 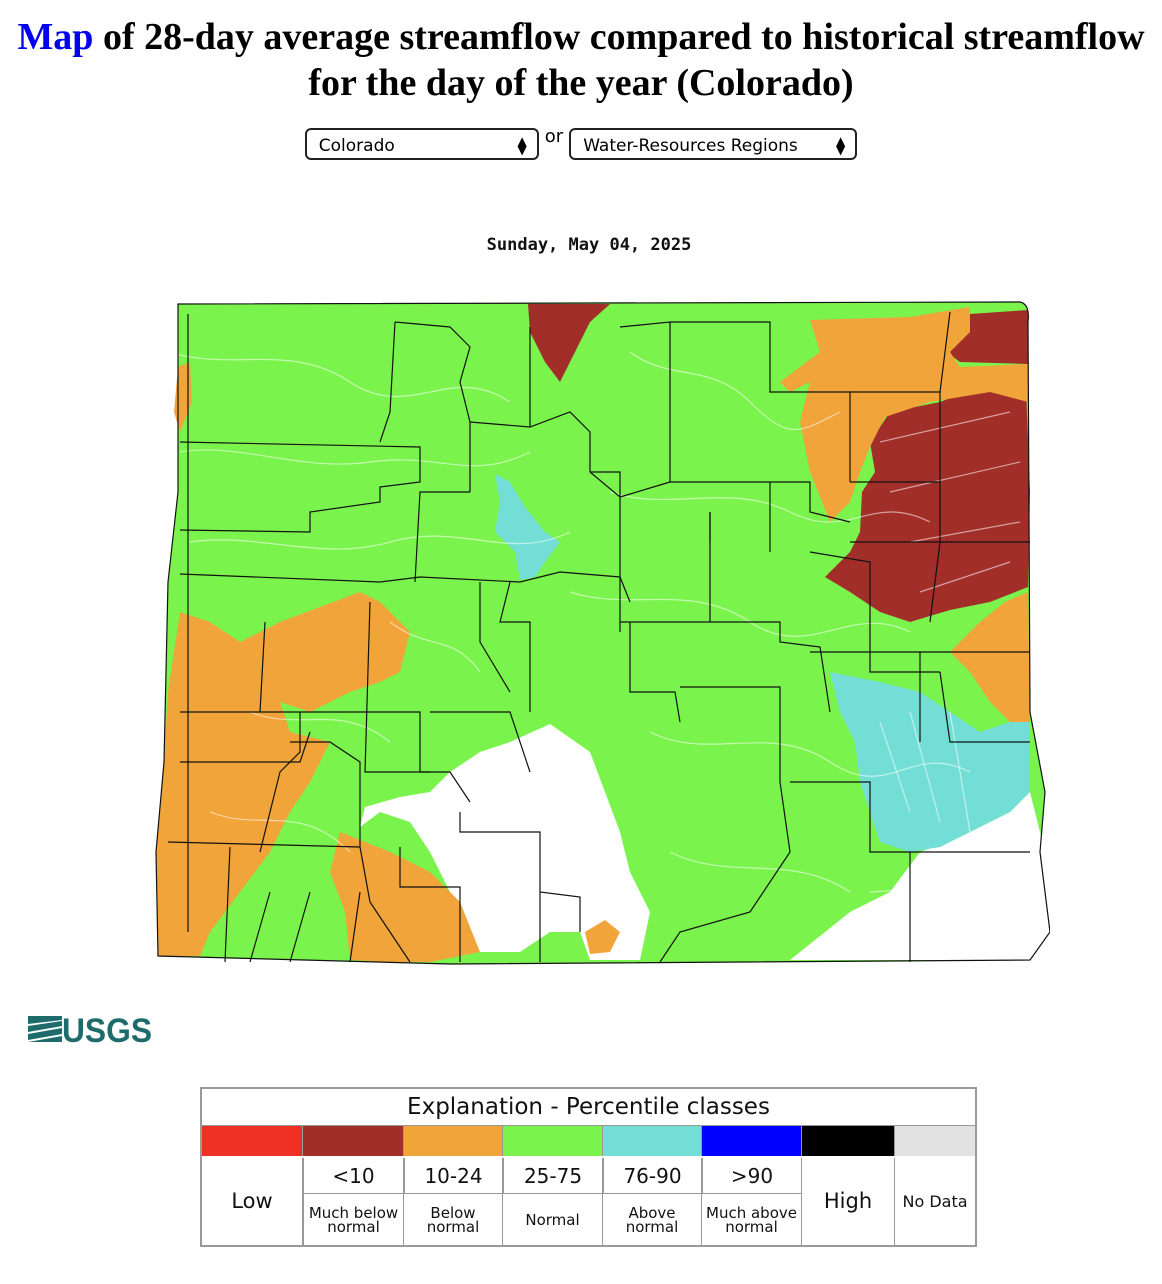 I want to click on much-below-region-northeast-tip, so click(x=984, y=337).